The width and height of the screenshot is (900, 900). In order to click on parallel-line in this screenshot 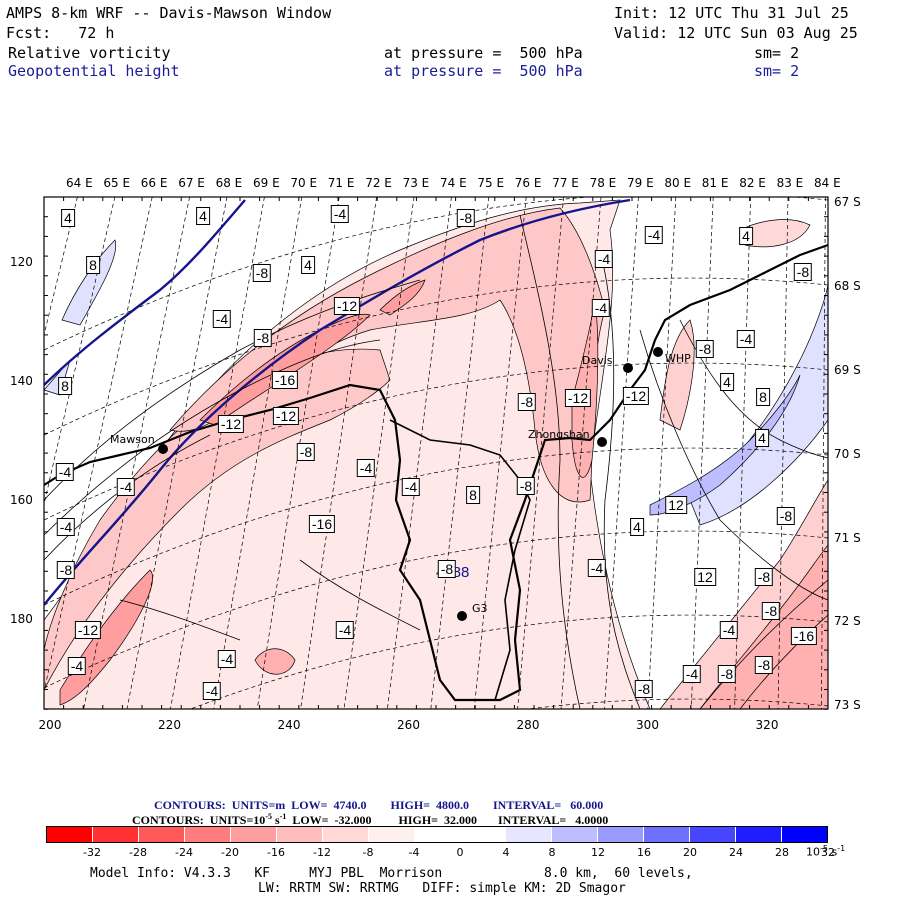, I will do `click(436, 274)`.